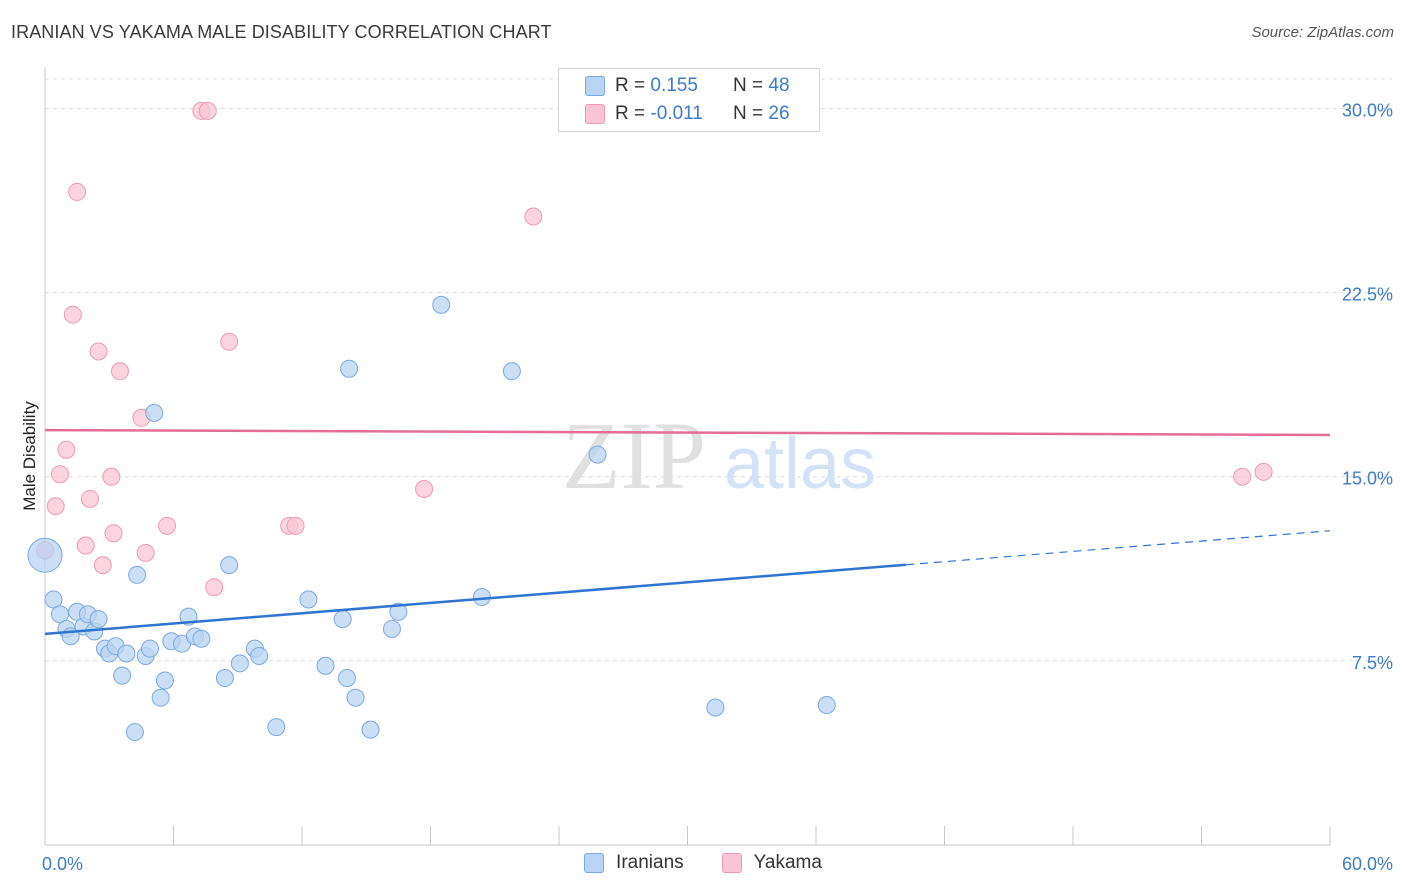 The height and width of the screenshot is (892, 1406). I want to click on legend-row-iranians: R = 0.155 N = 48, so click(687, 86).